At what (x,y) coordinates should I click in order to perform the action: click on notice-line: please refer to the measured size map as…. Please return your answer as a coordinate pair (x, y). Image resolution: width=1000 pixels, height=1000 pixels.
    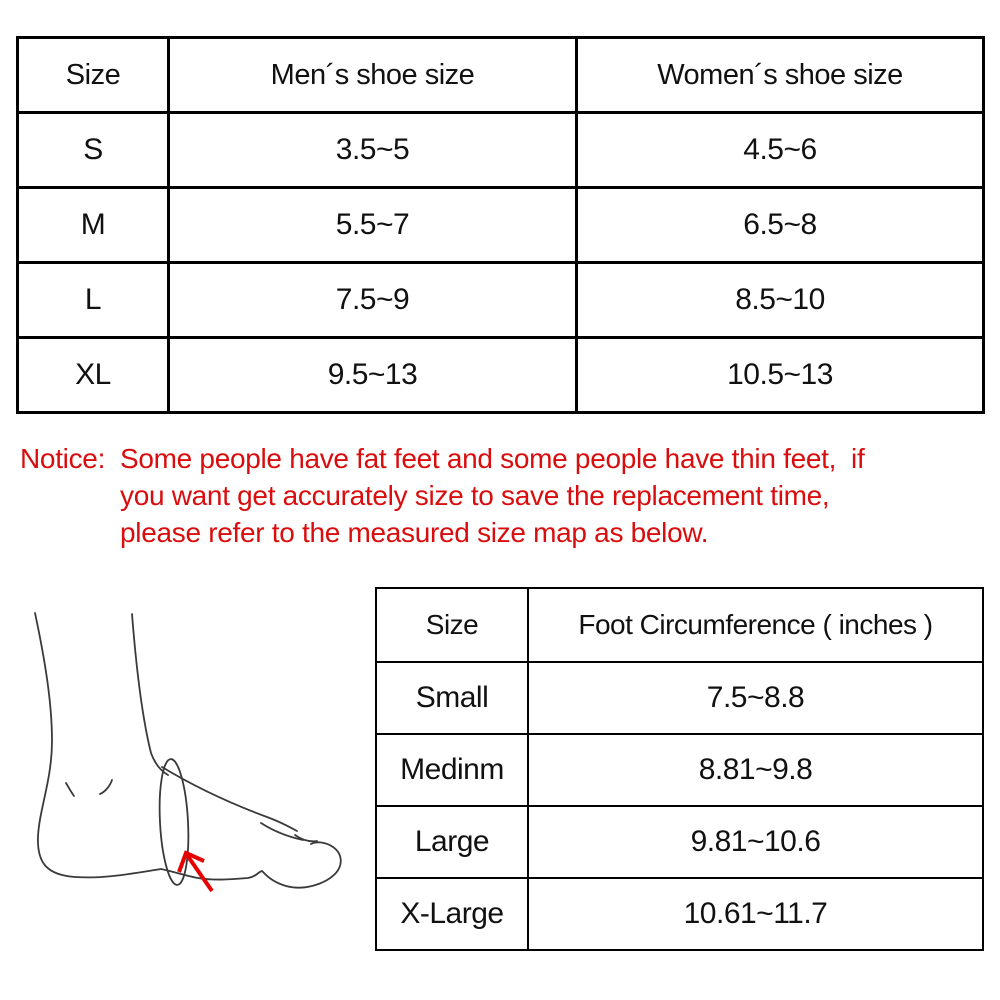
    Looking at the image, I should click on (414, 532).